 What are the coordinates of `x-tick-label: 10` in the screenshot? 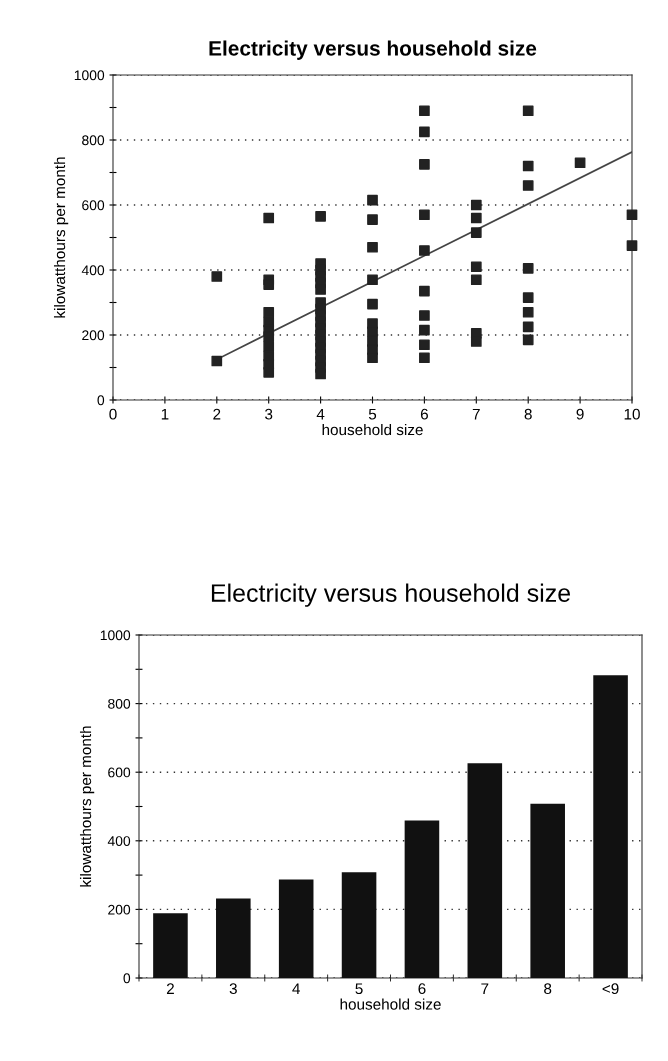 It's located at (632, 414).